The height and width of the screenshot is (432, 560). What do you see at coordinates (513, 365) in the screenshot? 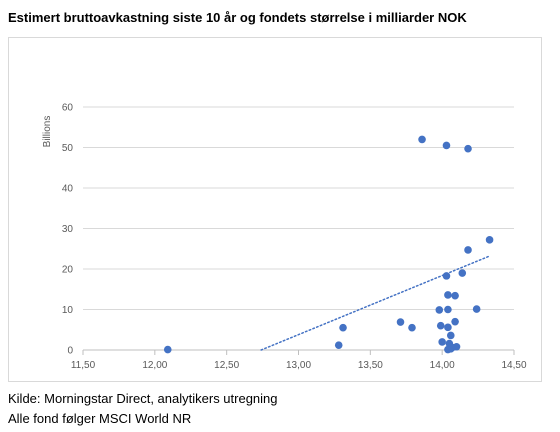
I see `x-tick-label: 14,50` at bounding box center [513, 365].